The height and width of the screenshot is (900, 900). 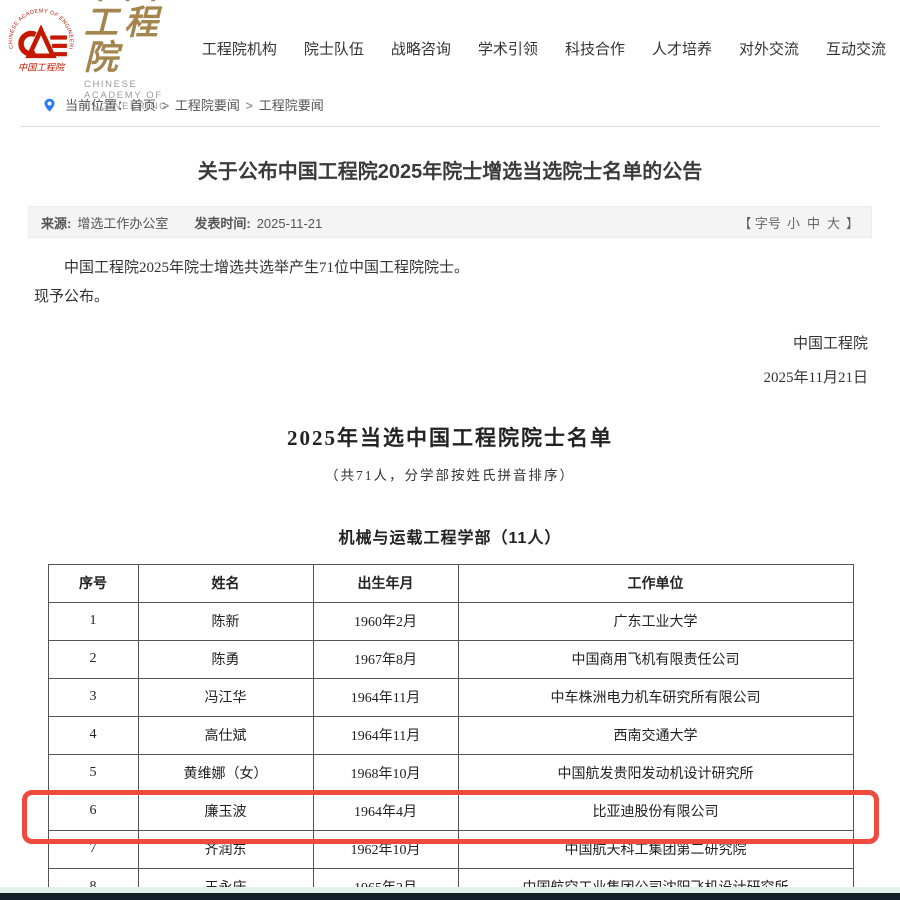 I want to click on table-cell: 高仕斌, so click(x=225, y=735).